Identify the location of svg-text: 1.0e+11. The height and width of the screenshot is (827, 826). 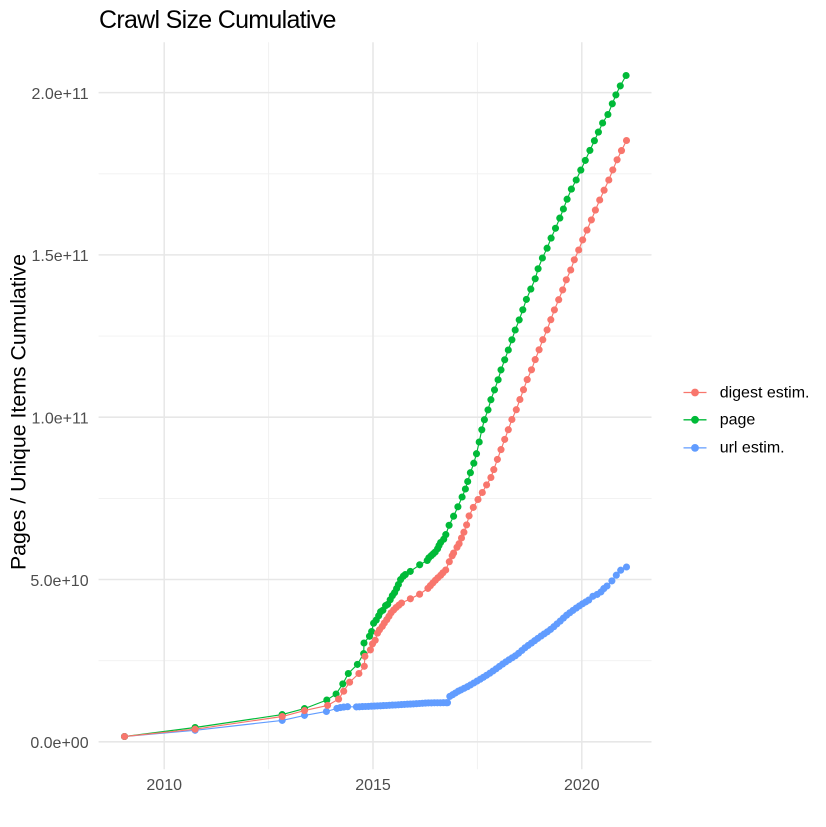
(60, 419).